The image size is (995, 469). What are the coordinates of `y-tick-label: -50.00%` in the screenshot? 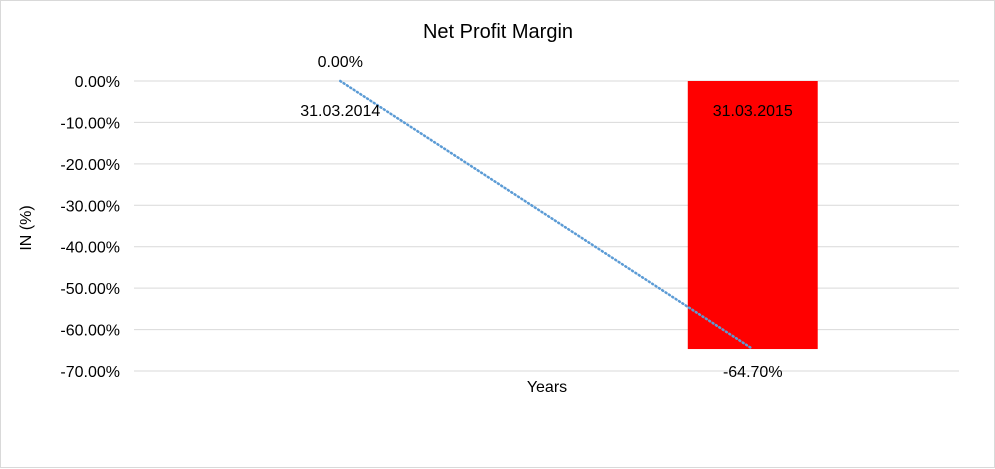 It's located at (90, 289).